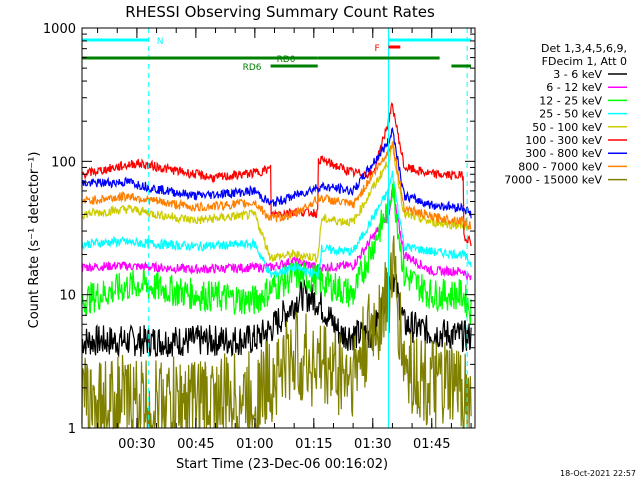 The height and width of the screenshot is (480, 640). Describe the element at coordinates (252, 68) in the screenshot. I see `flag-label-rd6: RD6` at that location.